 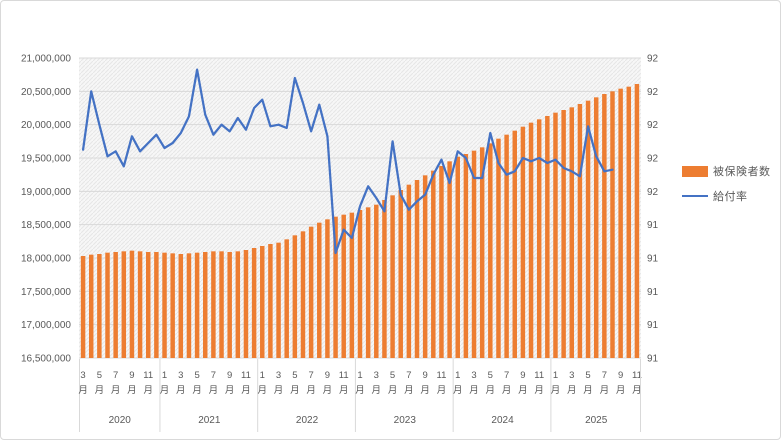 I want to click on right-axis-tick-label: 91, so click(x=653, y=359).